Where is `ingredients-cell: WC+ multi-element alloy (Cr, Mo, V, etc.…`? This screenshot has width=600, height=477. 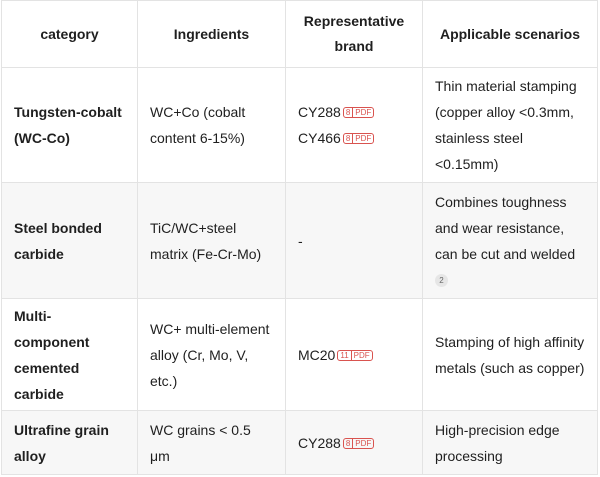
ingredients-cell: WC+ multi-element alloy (Cr, Mo, V, etc.… is located at coordinates (211, 354).